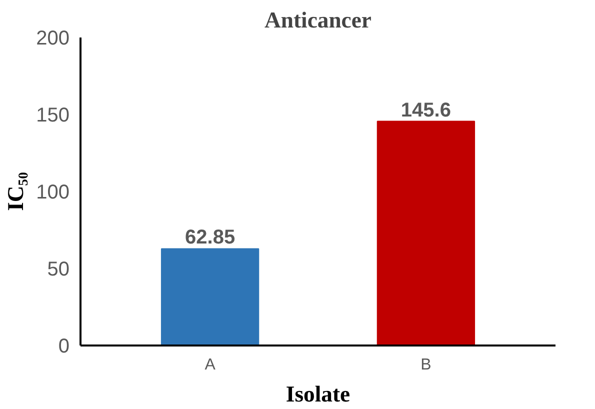  I want to click on y-axis-title: IC₅₀, so click(15, 191).